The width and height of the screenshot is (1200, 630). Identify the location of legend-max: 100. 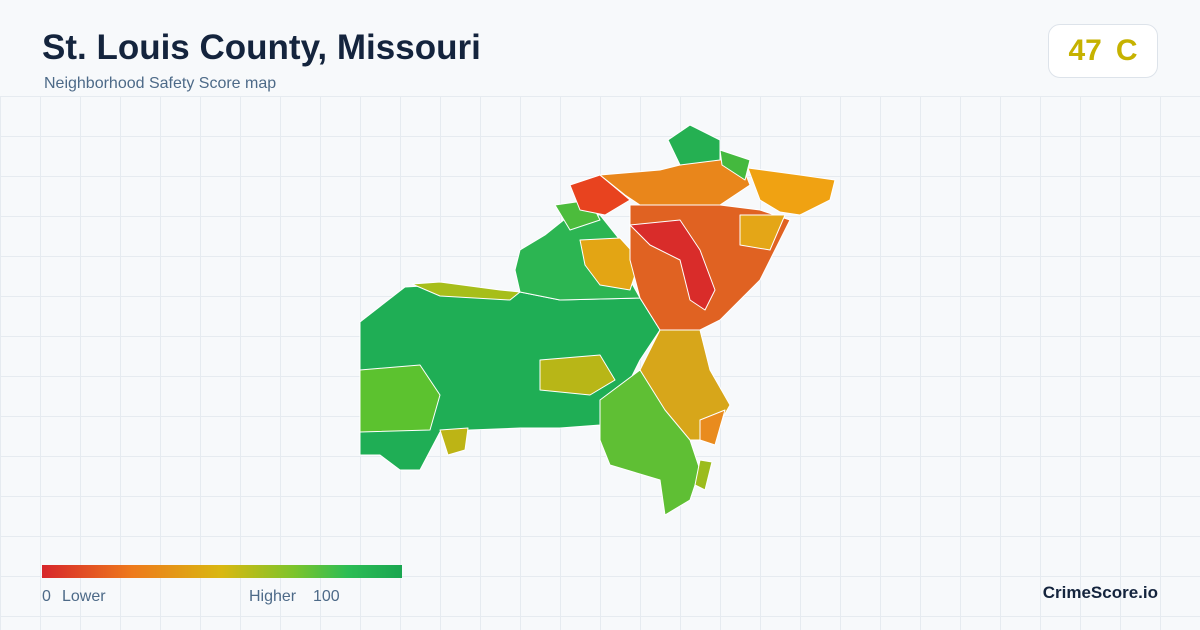
(326, 596).